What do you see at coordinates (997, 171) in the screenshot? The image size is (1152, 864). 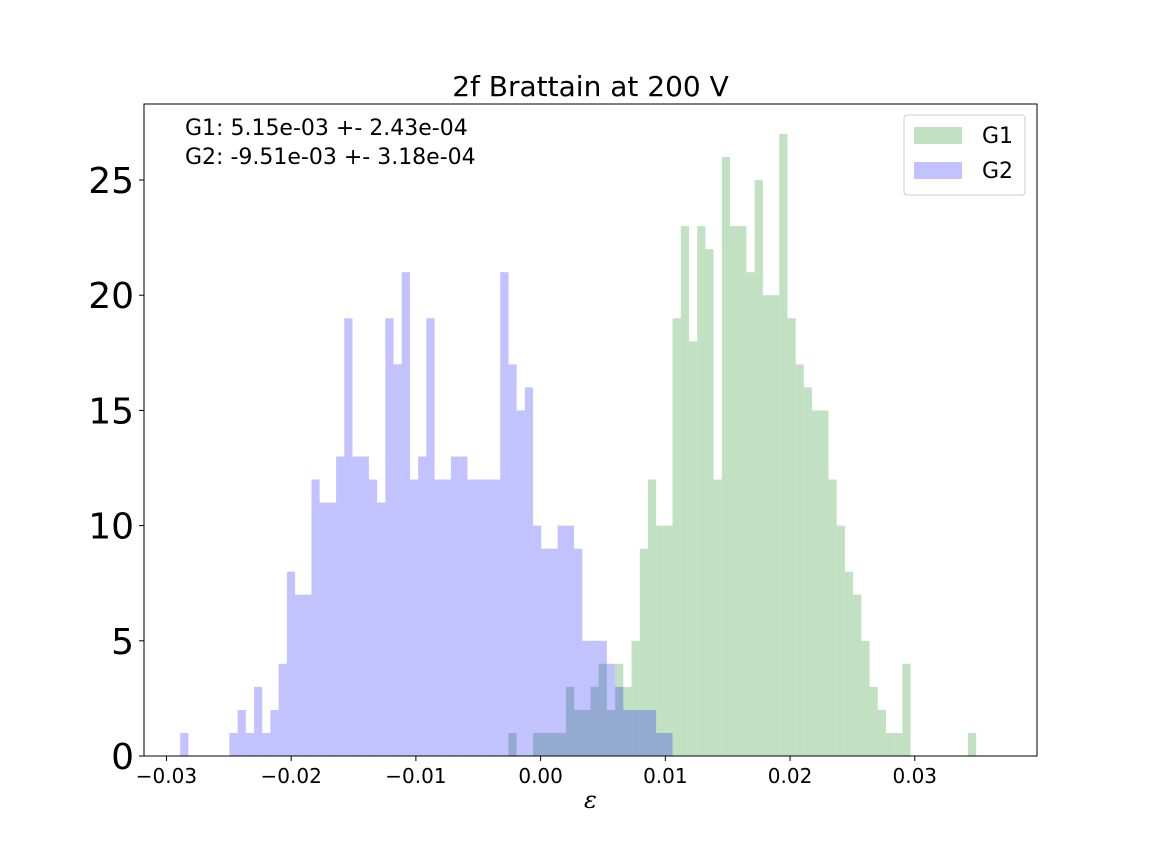 I see `legend-label-g2: G2` at bounding box center [997, 171].